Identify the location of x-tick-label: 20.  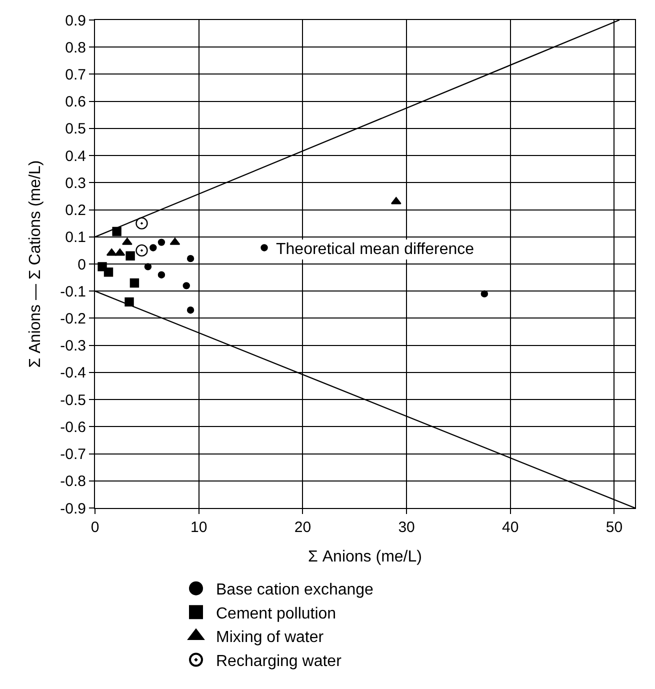
(303, 527).